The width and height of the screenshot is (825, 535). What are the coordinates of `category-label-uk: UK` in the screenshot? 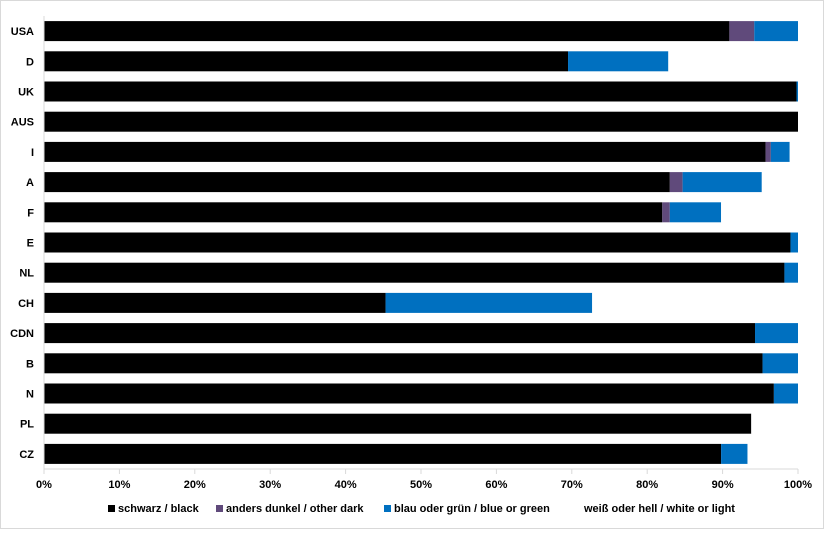 It's located at (26, 93).